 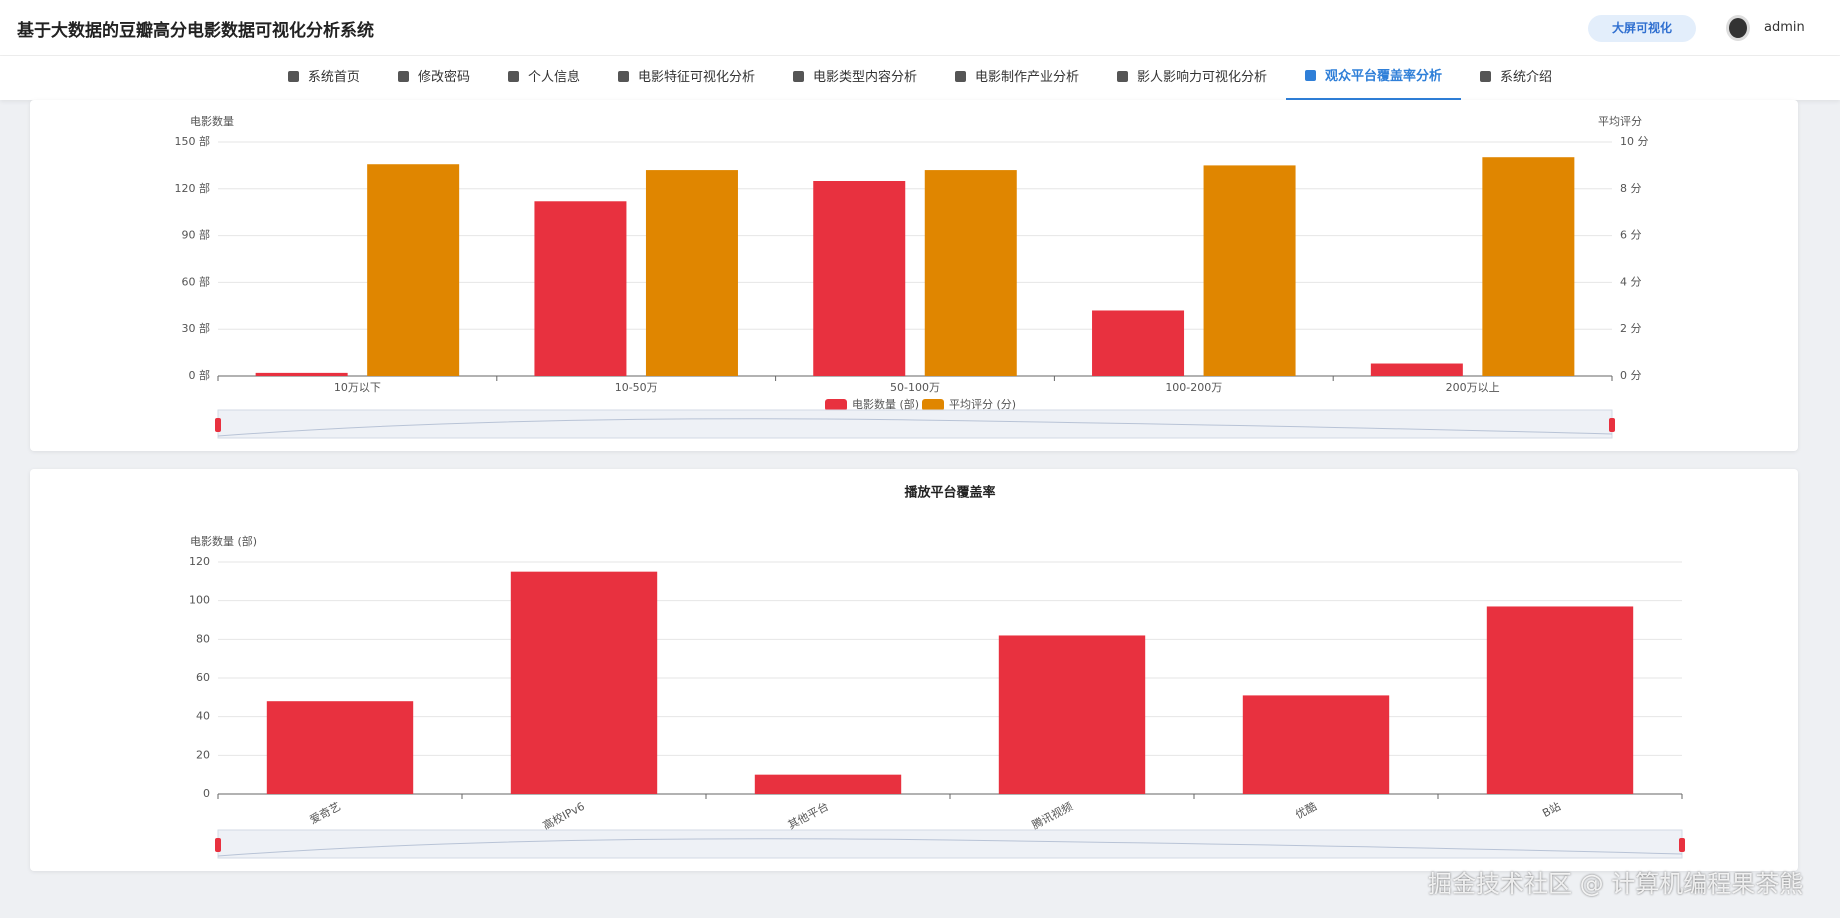 I want to click on nav-item: 影人影响力可视化分析, so click(x=1192, y=78).